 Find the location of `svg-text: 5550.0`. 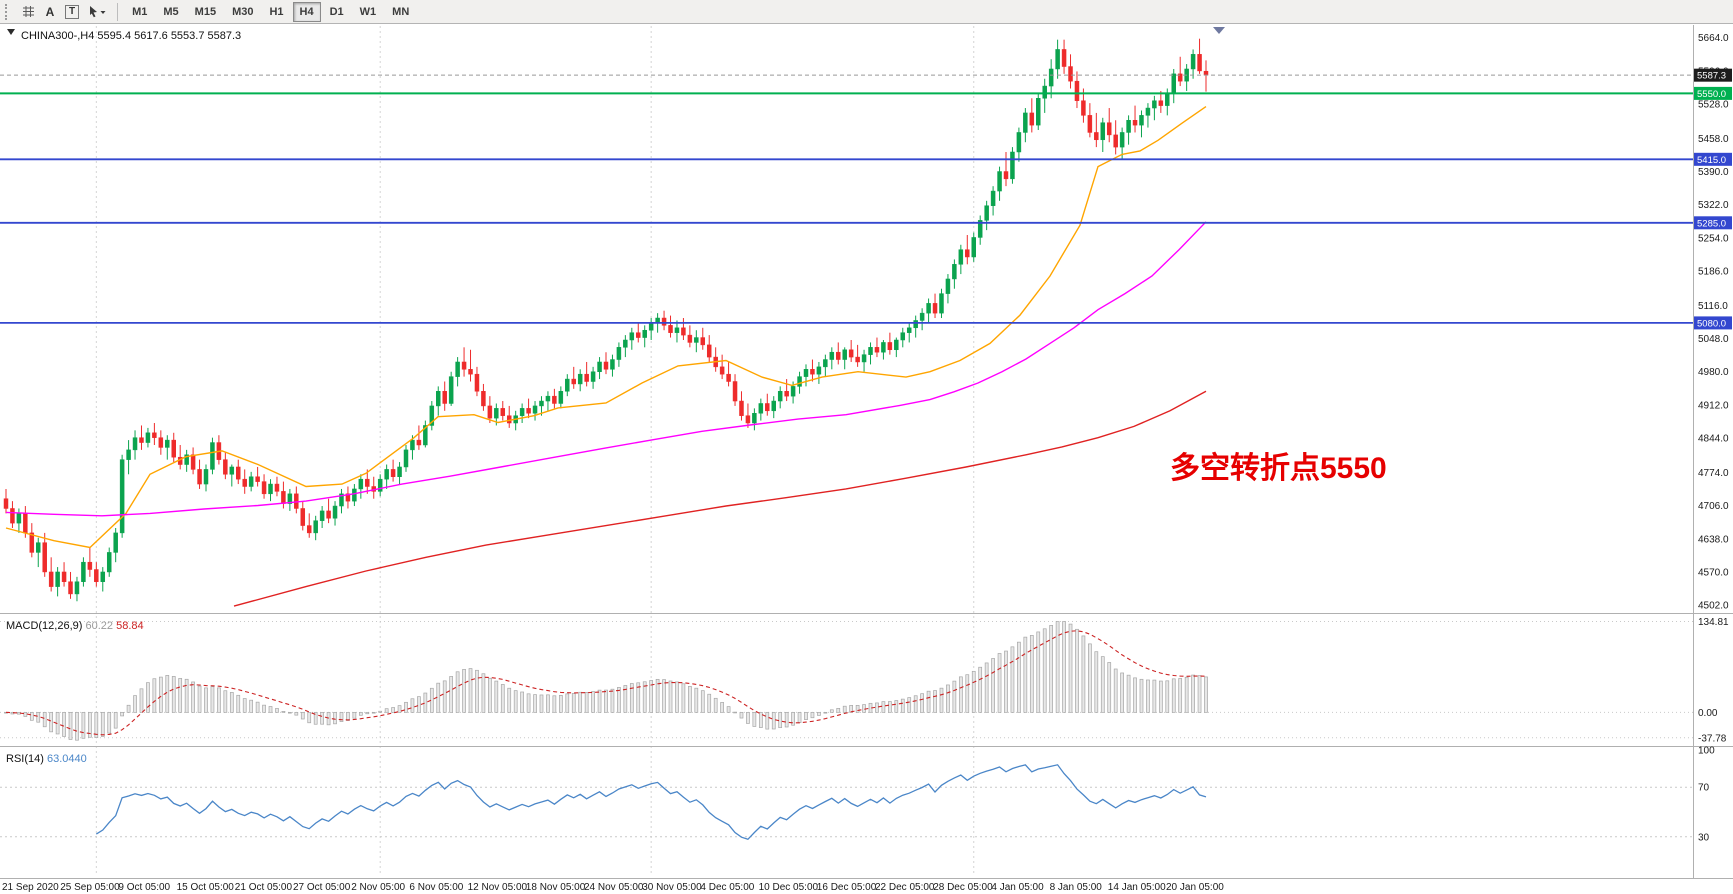

svg-text: 5550.0 is located at coordinates (1711, 94).